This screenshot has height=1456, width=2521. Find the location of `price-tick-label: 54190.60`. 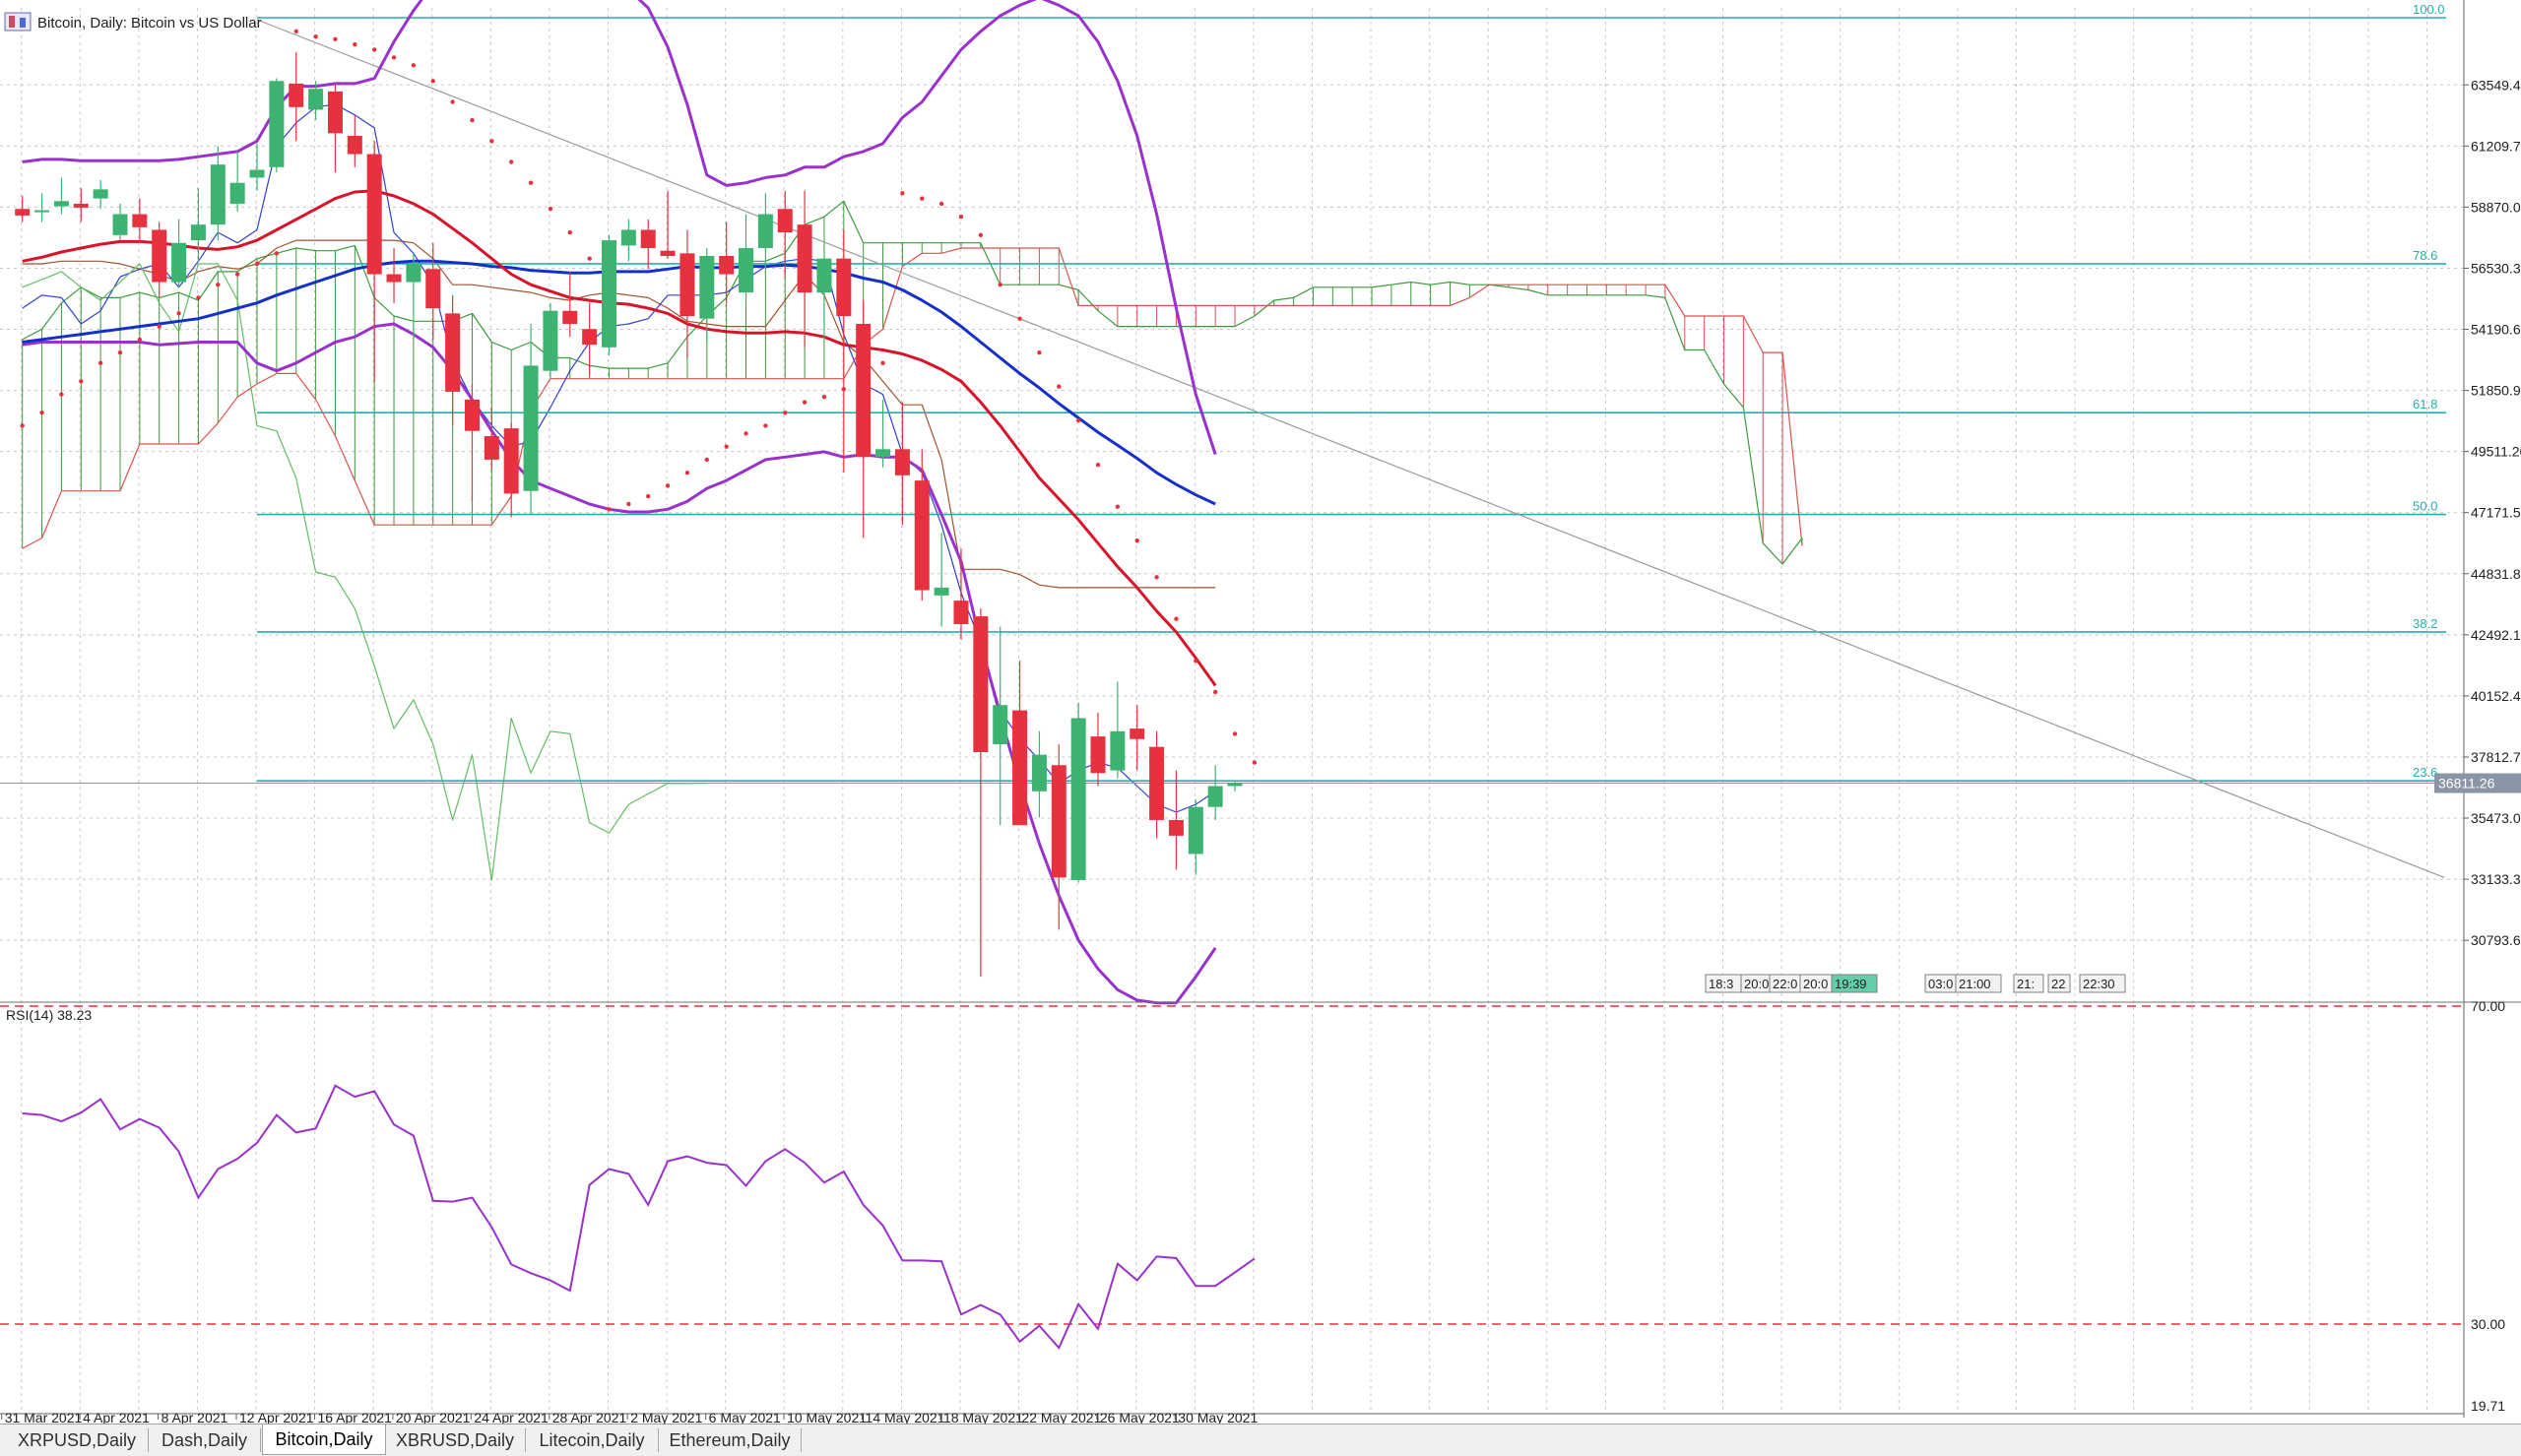

price-tick-label: 54190.60 is located at coordinates (2496, 330).